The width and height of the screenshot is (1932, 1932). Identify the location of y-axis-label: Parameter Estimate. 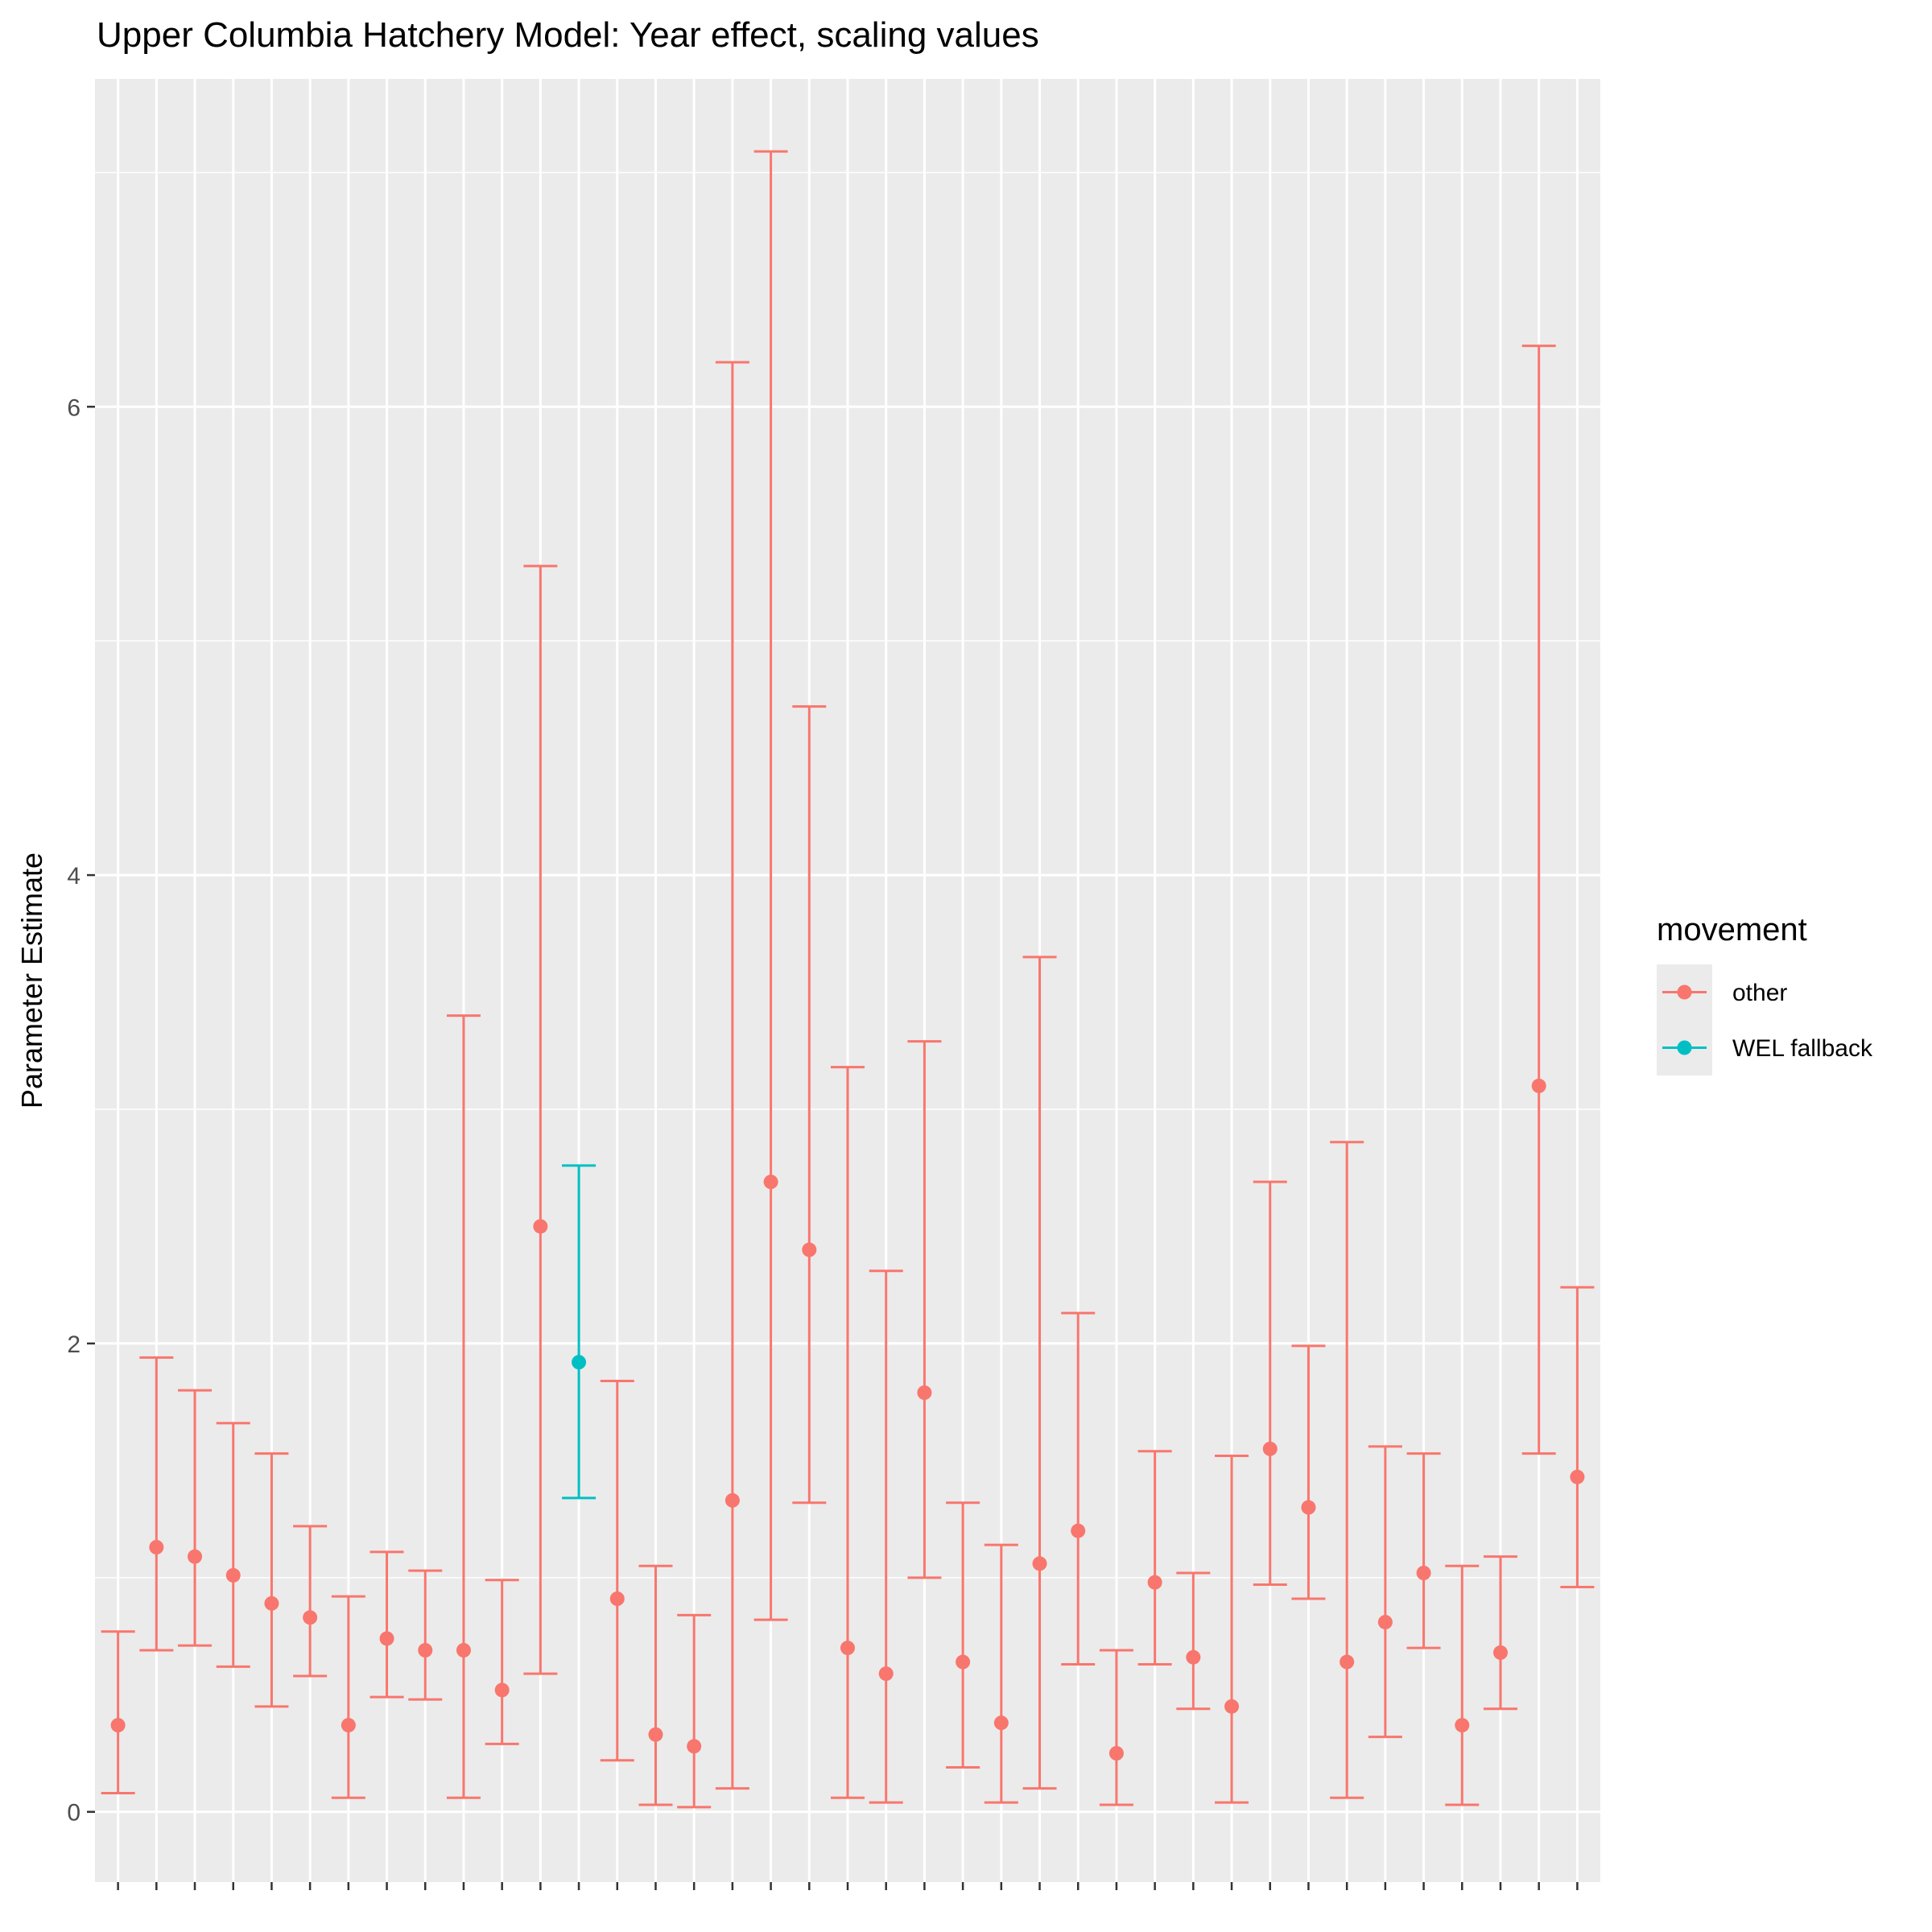
(31, 980).